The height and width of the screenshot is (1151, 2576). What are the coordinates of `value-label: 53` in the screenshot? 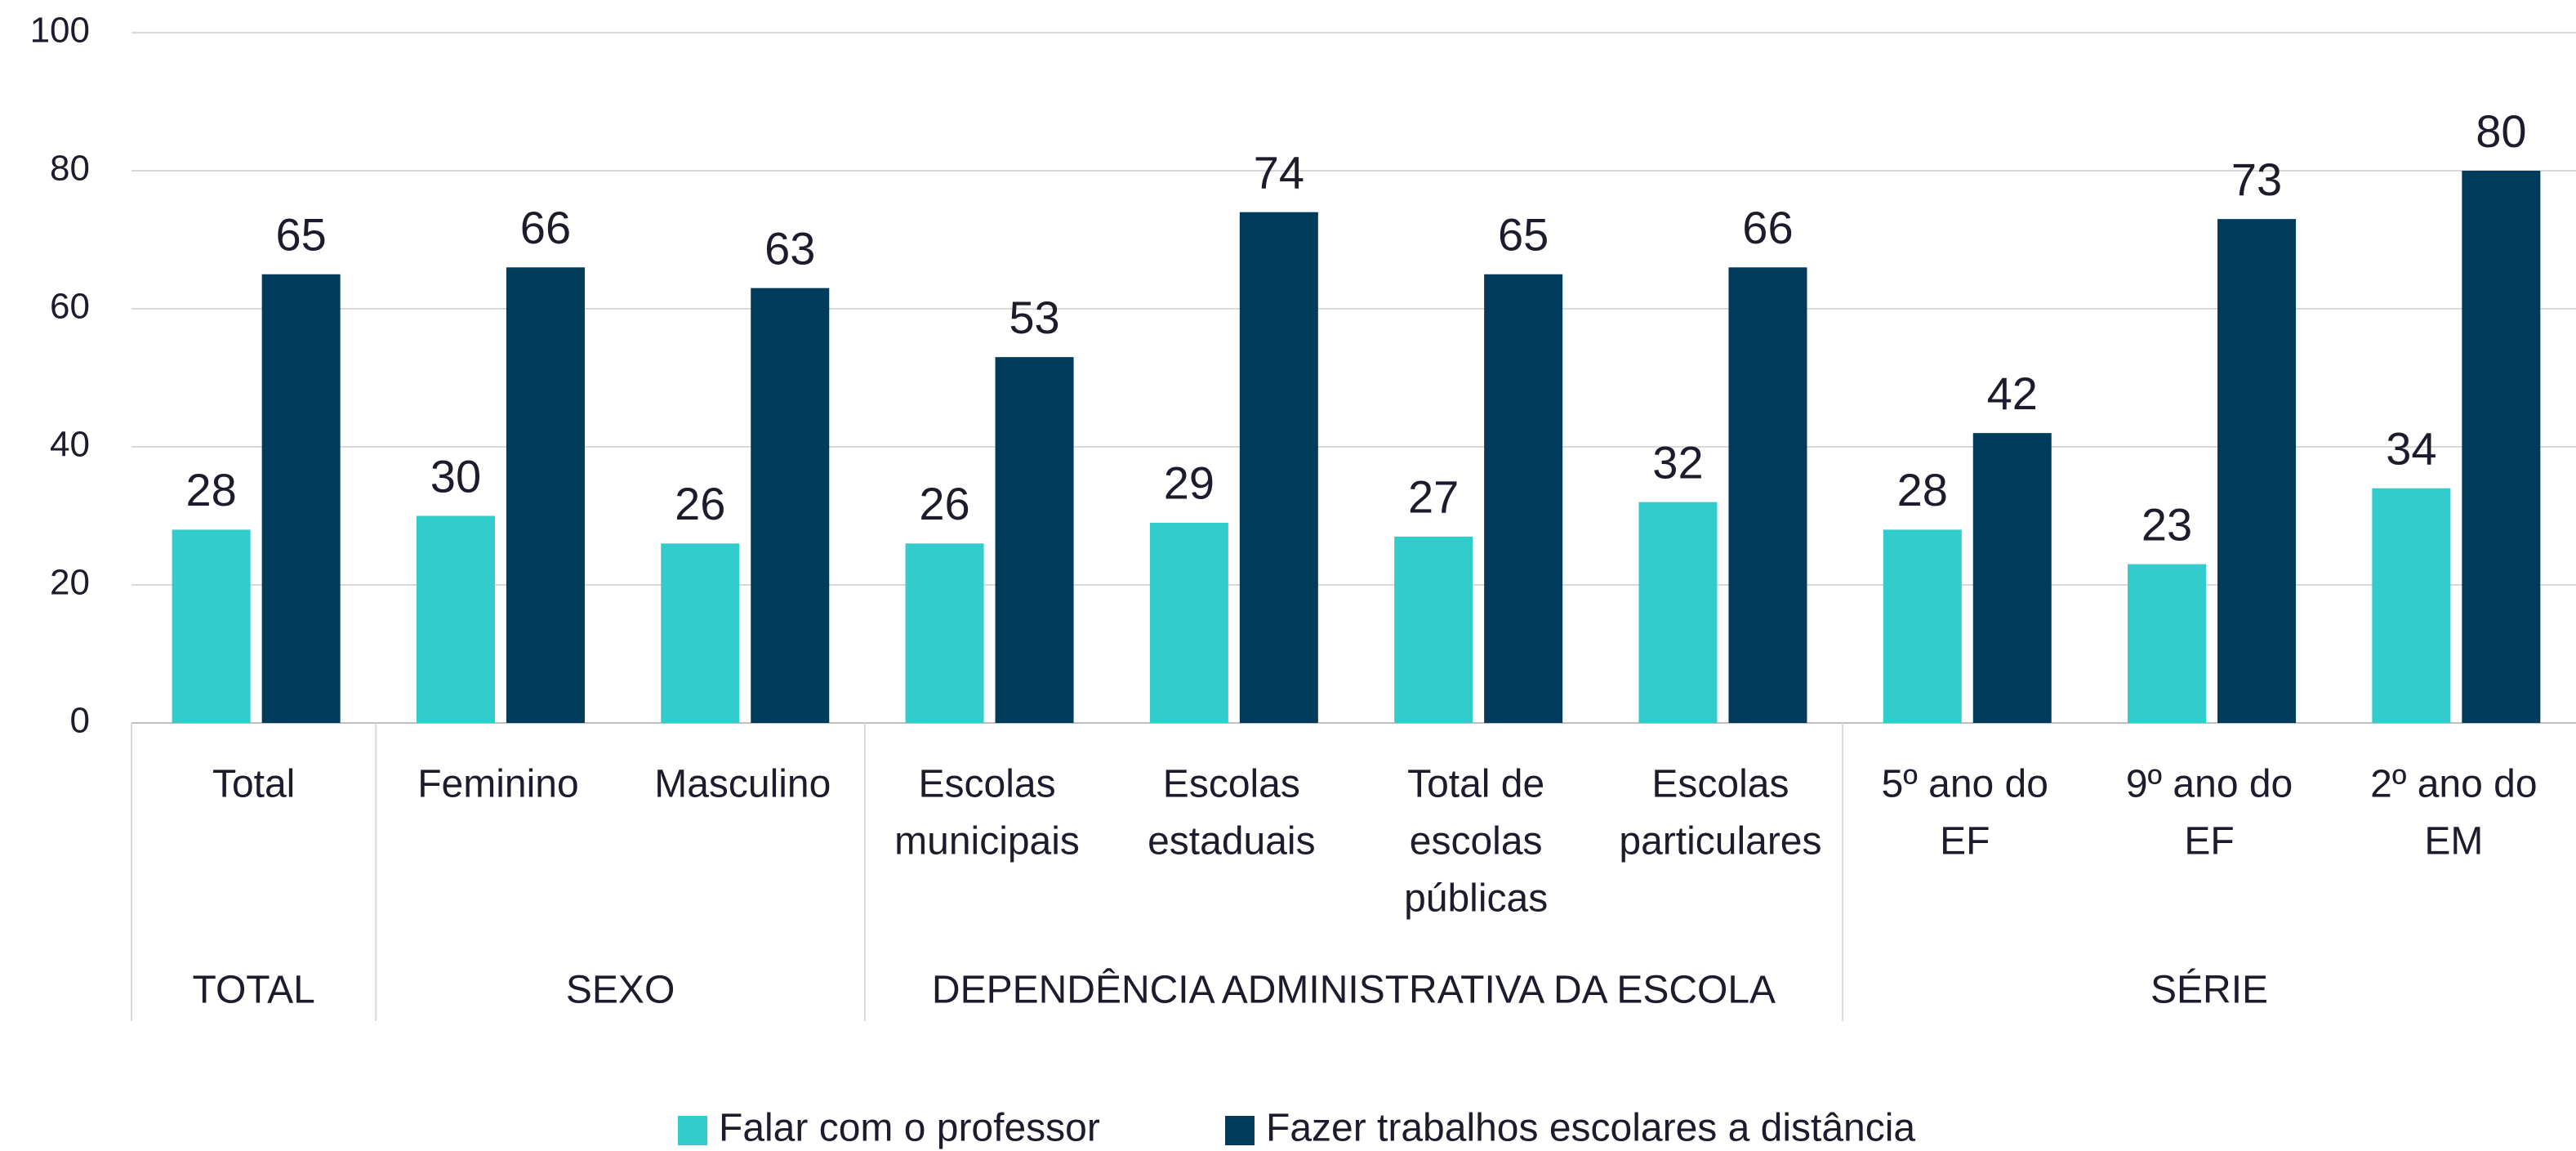 It's located at (1034, 317).